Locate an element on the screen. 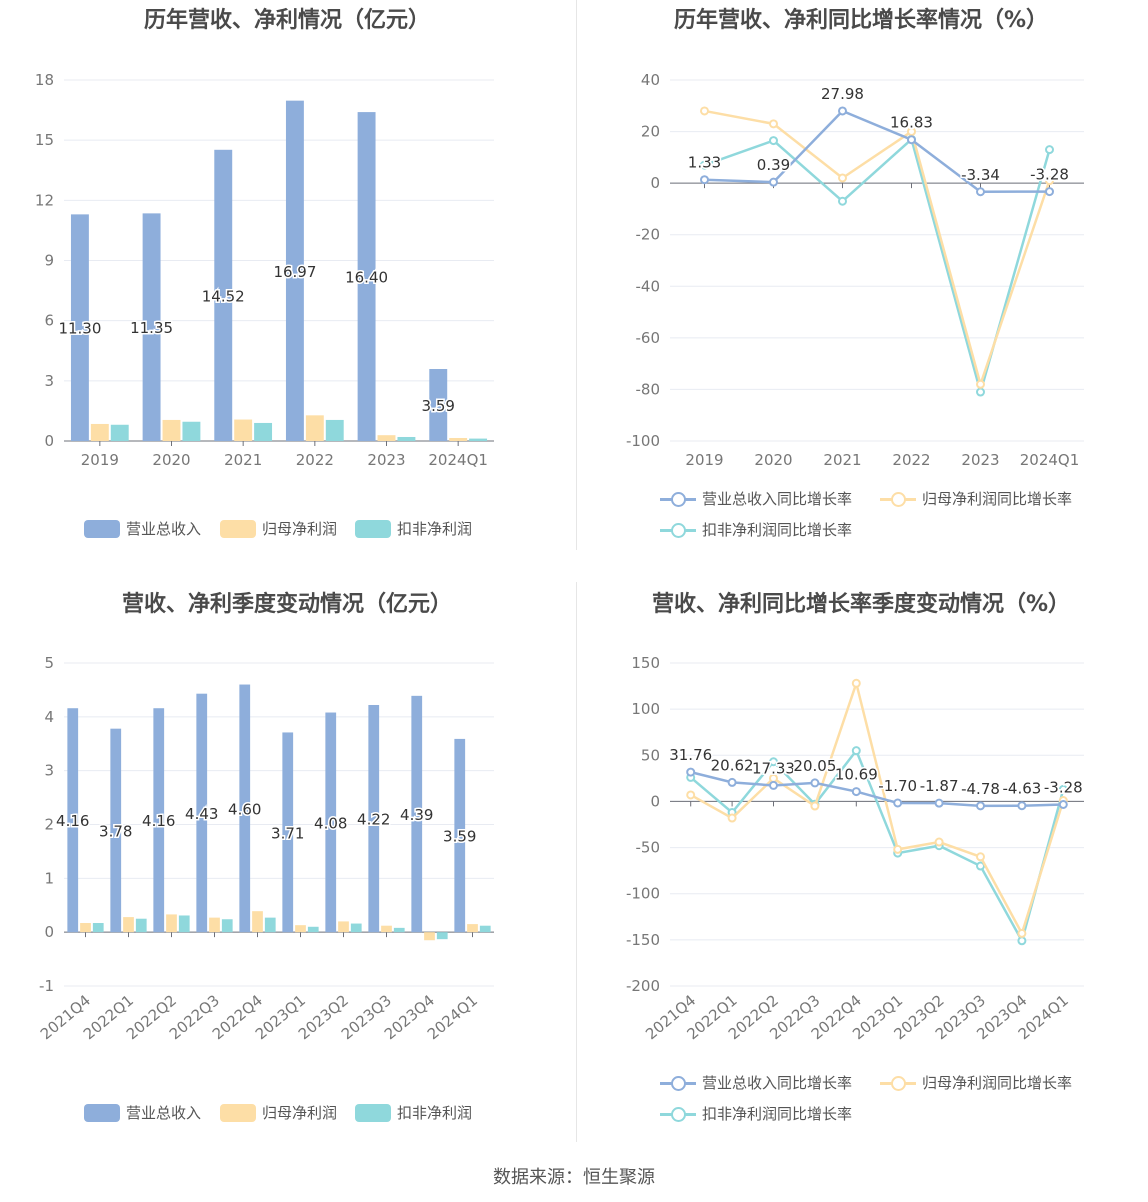 This screenshot has width=1148, height=1202. x-tick-label: 2019 is located at coordinates (100, 460).